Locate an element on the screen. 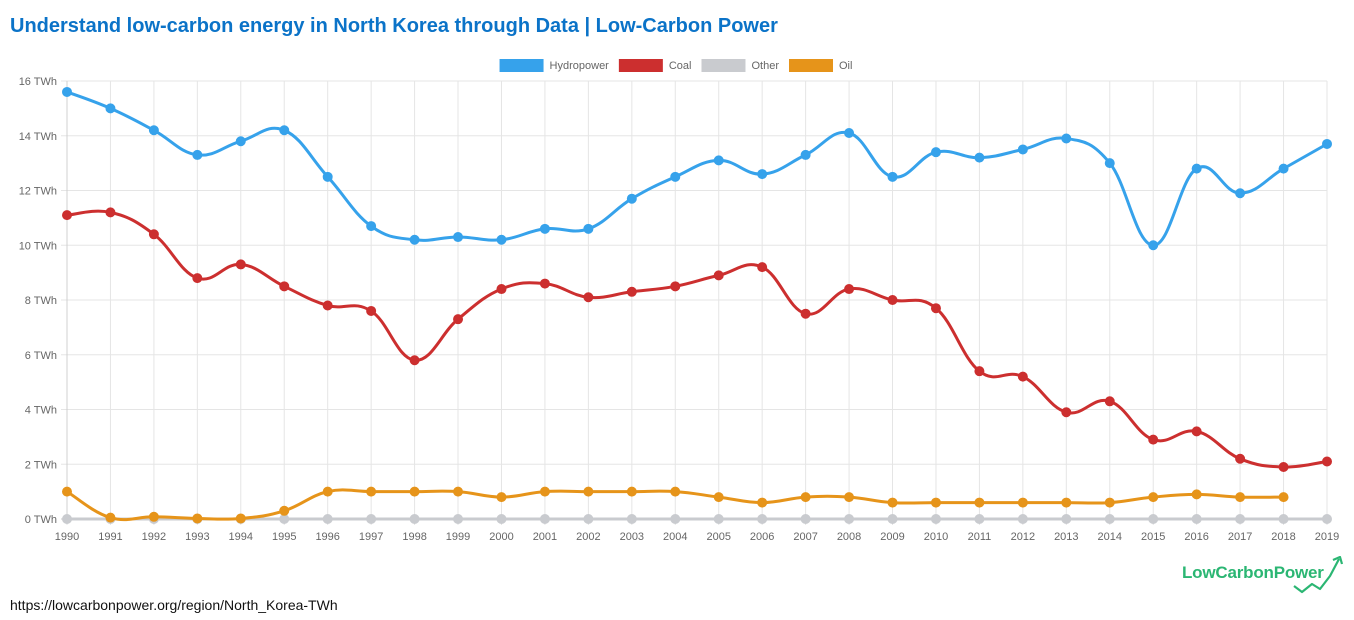  legend-item-oil: Oil is located at coordinates (820, 65).